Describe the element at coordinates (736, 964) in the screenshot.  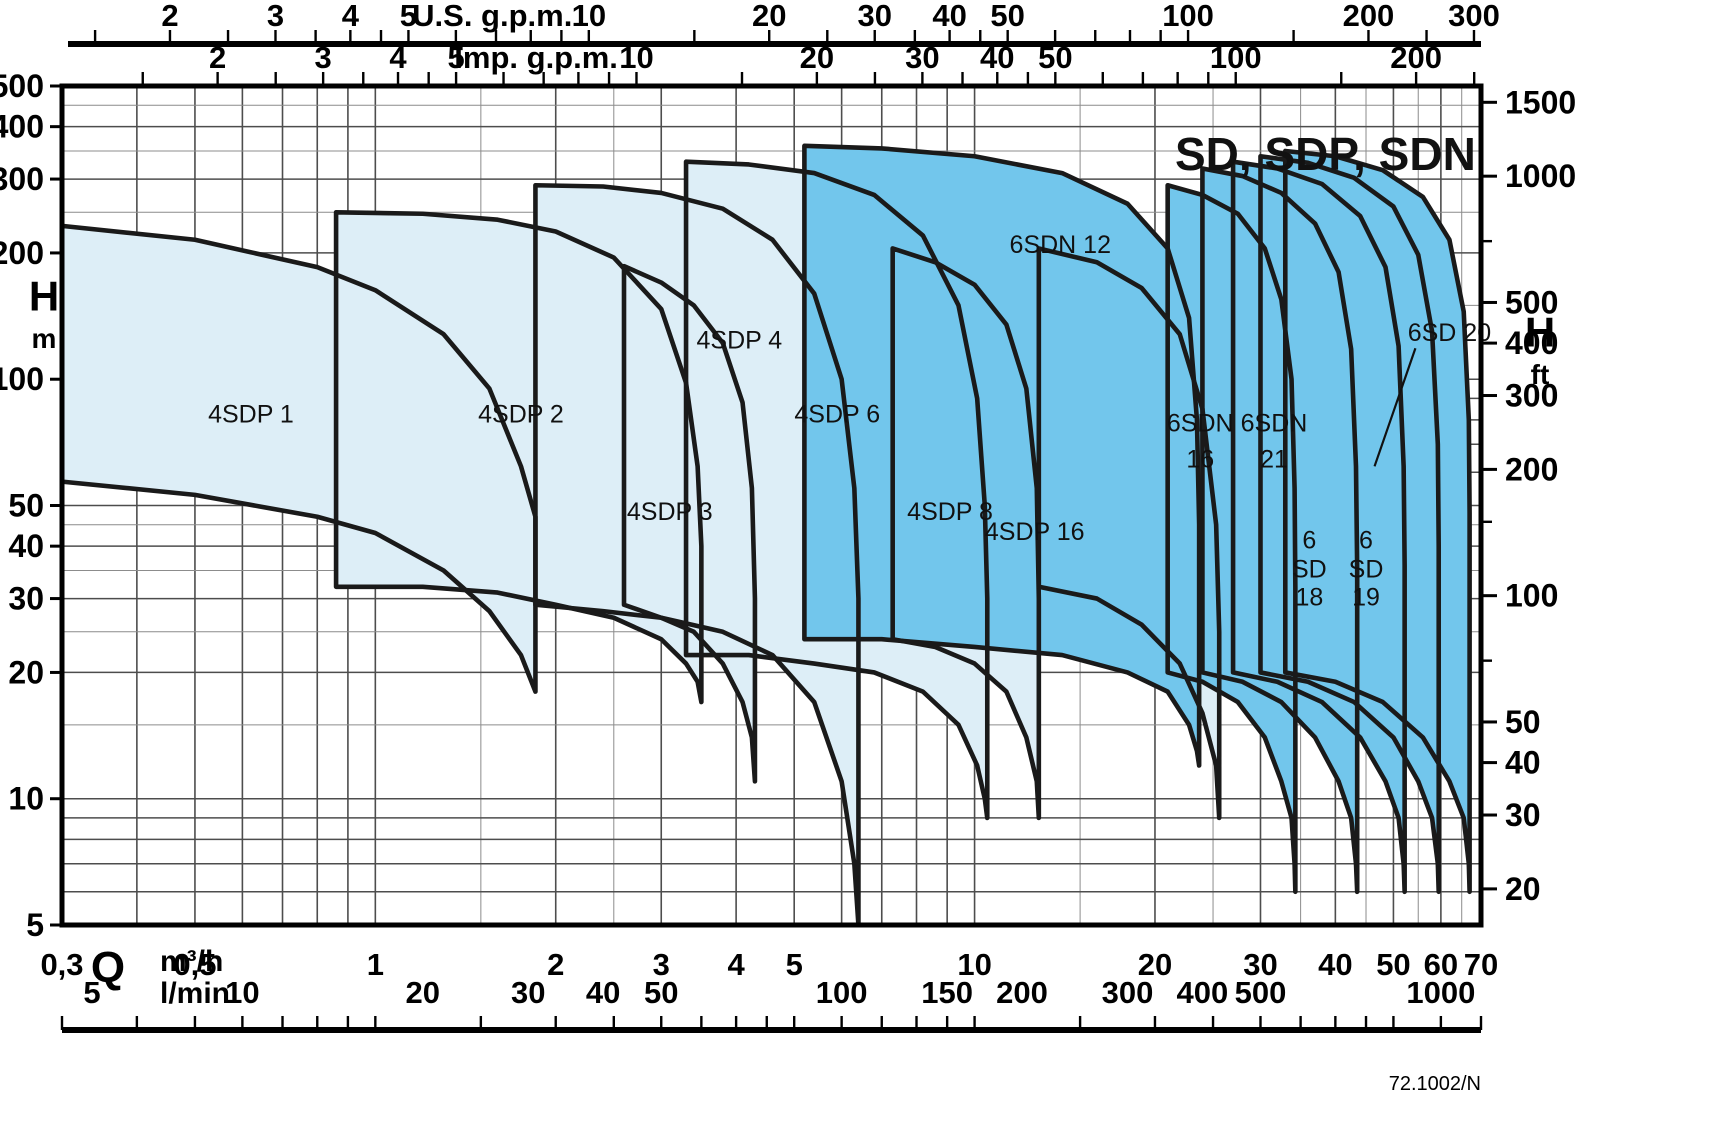
I see `tick-label-q-m3h: 4` at that location.